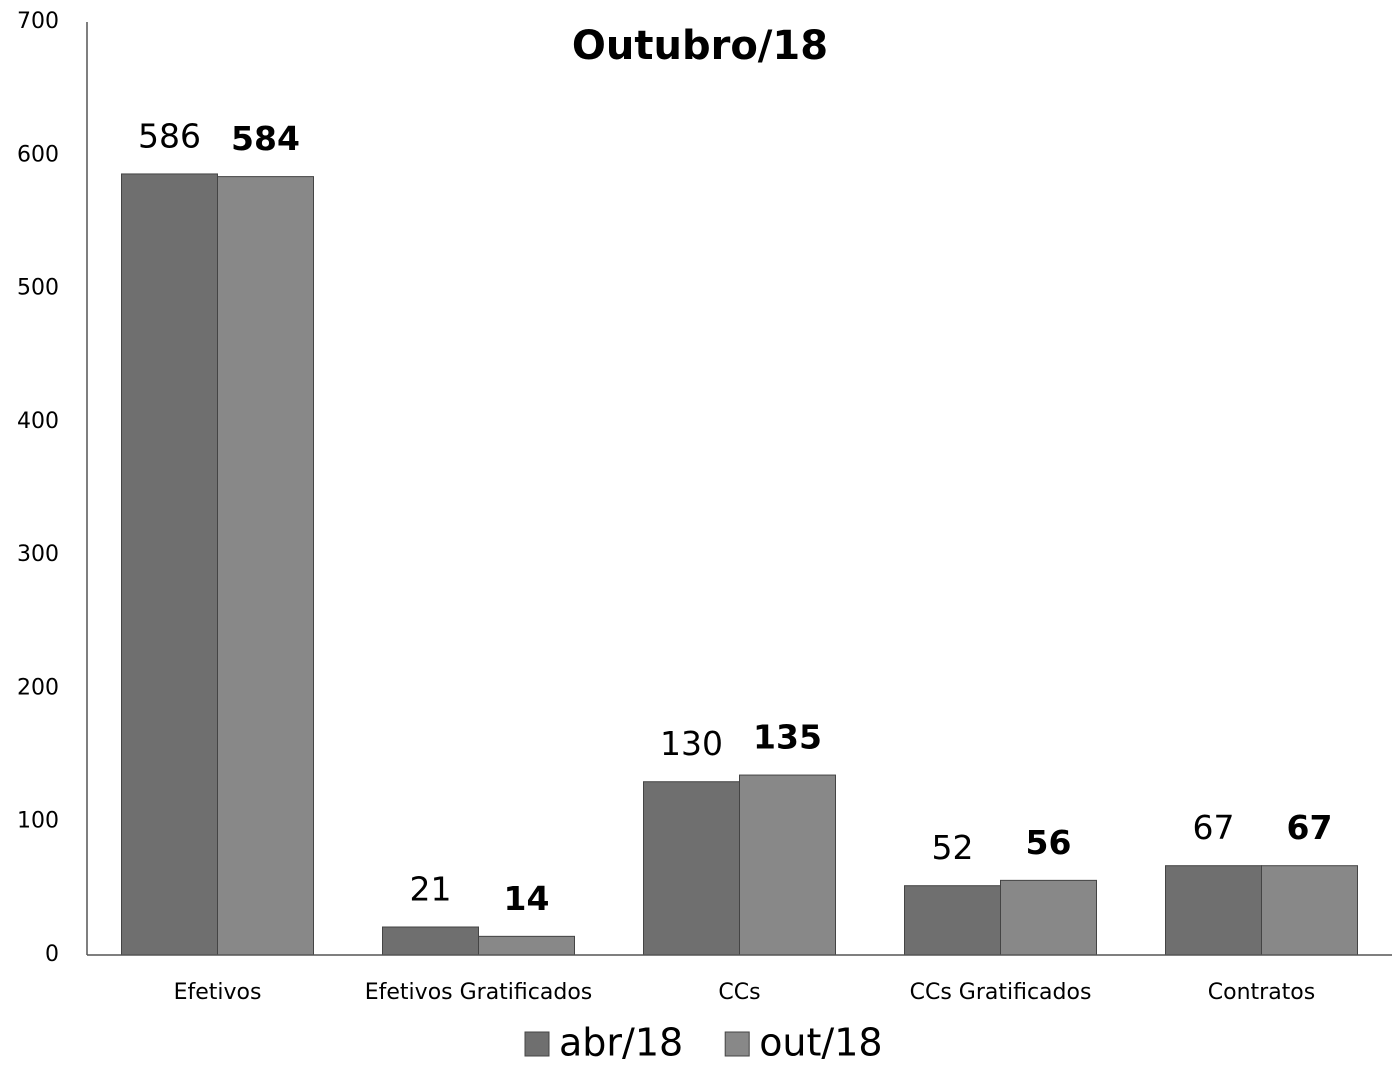  I want to click on y-tick-label: 200, so click(38, 687).